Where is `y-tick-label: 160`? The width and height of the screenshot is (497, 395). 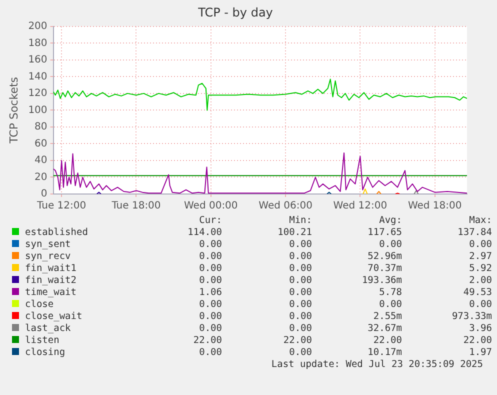 y-tick-label: 160 is located at coordinates (38, 60).